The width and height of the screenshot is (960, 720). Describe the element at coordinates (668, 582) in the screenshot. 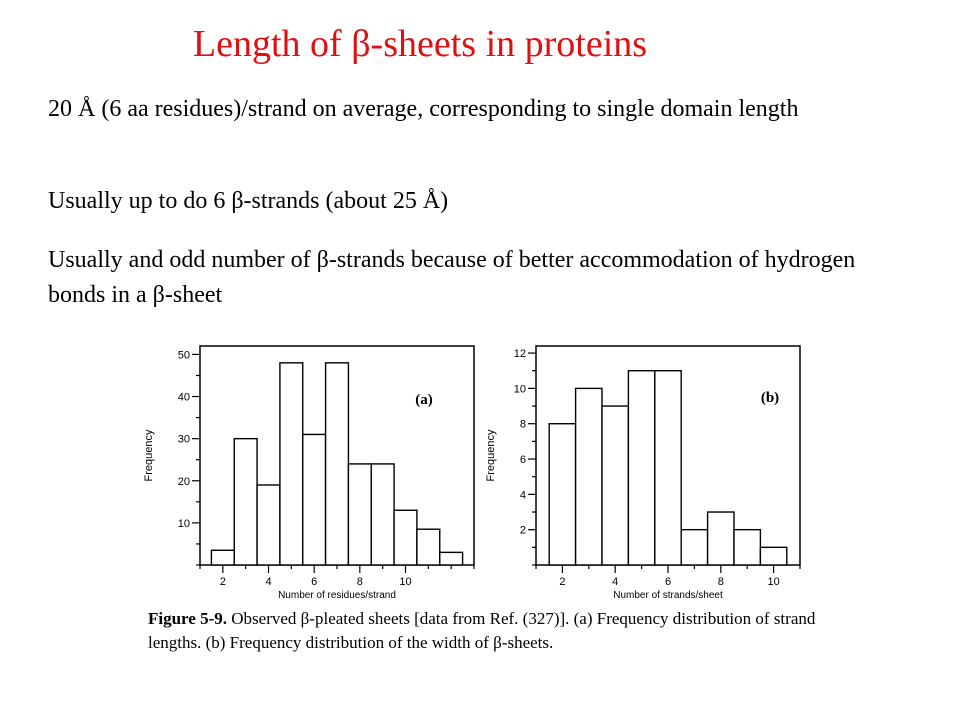

I see `xtick-label-b: 6` at that location.